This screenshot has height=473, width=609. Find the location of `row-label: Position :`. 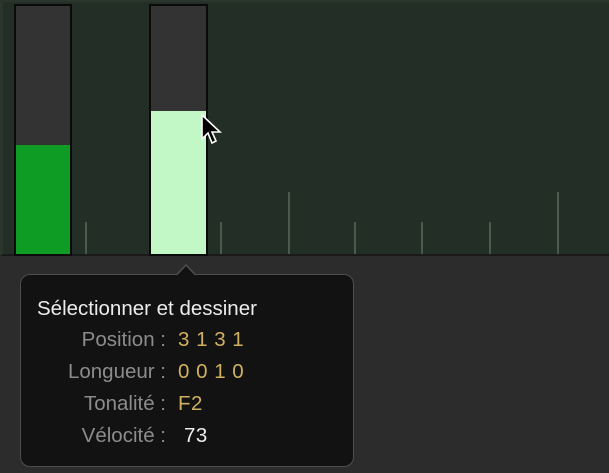

row-label: Position : is located at coordinates (123, 339).